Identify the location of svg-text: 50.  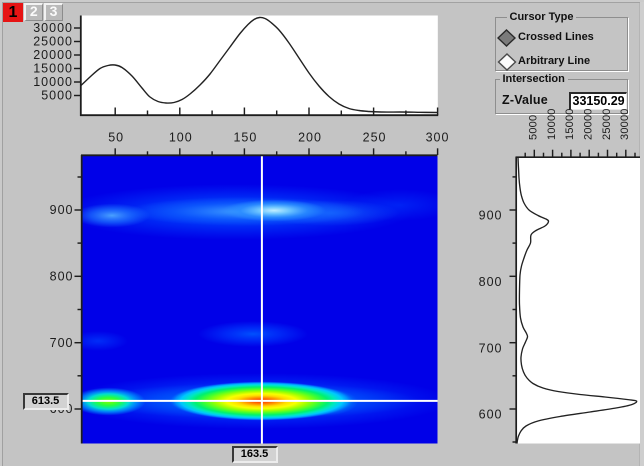
(116, 137).